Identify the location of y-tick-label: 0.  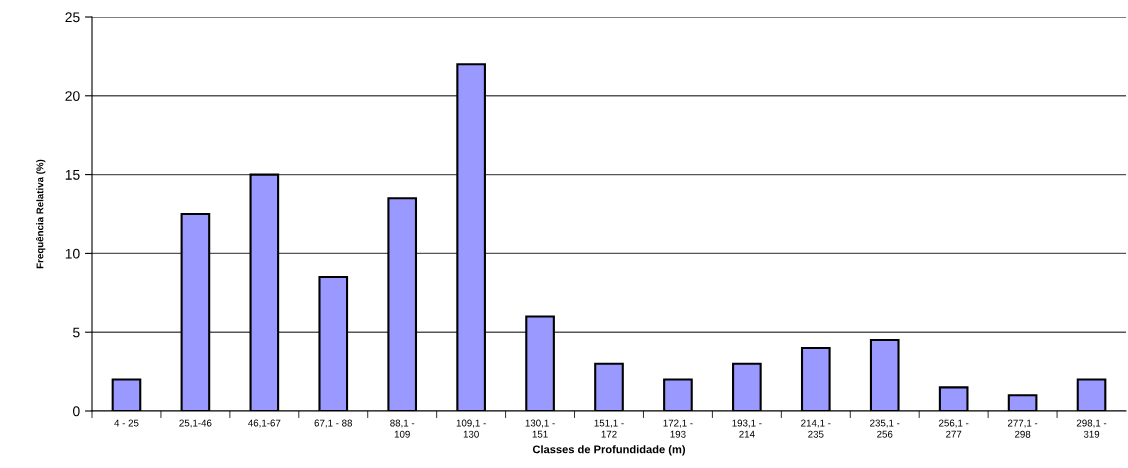
(76, 411).